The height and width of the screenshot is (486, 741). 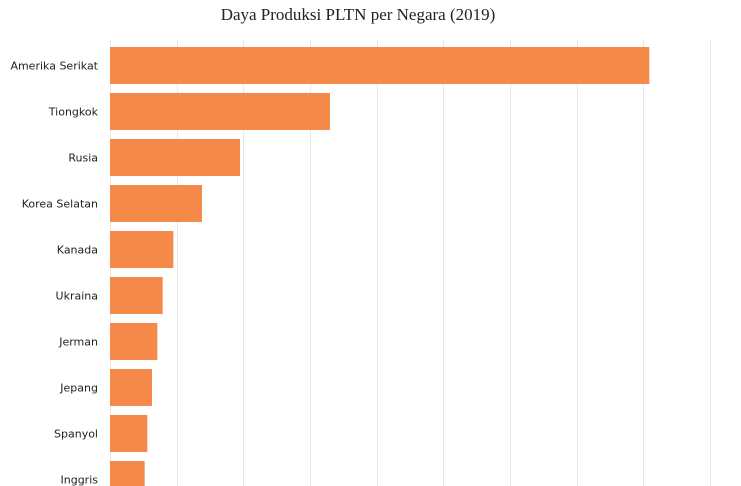 I want to click on bar-jepang, so click(x=131, y=387).